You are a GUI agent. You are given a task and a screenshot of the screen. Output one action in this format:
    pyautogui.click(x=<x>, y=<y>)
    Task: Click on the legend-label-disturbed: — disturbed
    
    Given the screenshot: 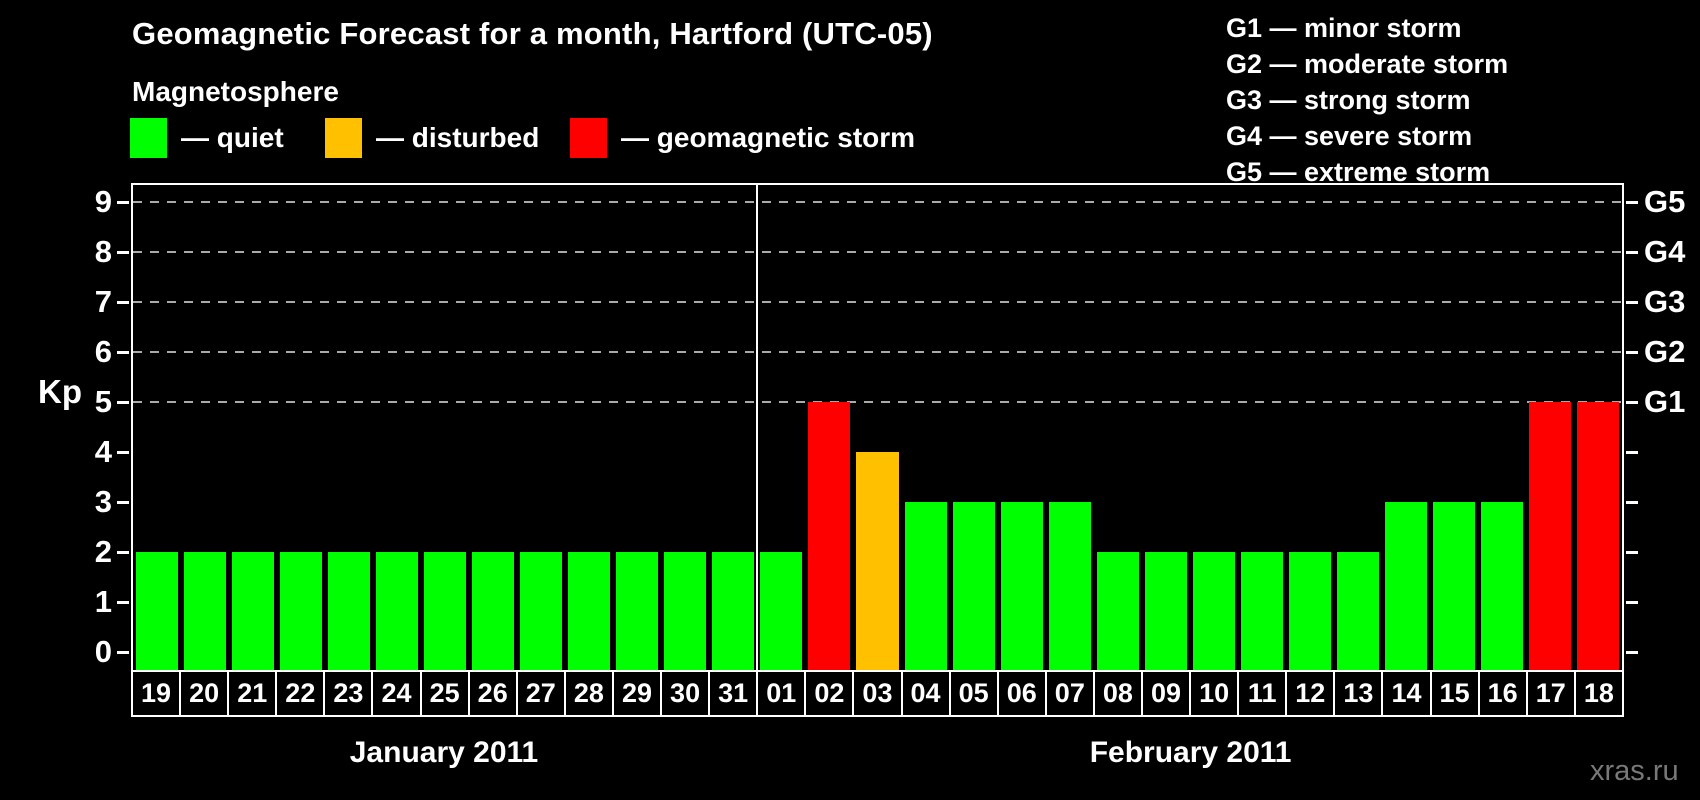 What is the action you would take?
    pyautogui.click(x=458, y=137)
    